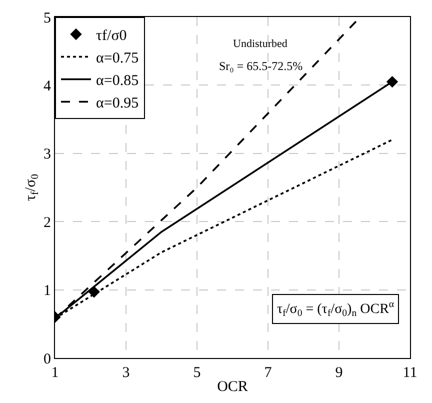 The image size is (432, 403). Describe the element at coordinates (47, 154) in the screenshot. I see `y-tick-label: 3` at that location.